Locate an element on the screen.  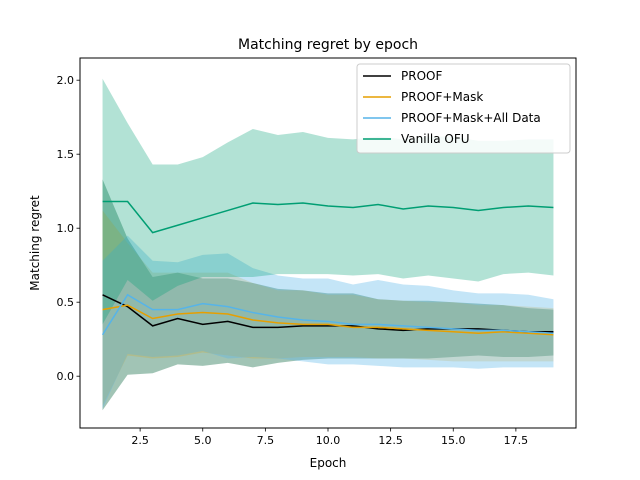
y-tick-label: 1.5 is located at coordinates (66, 154).